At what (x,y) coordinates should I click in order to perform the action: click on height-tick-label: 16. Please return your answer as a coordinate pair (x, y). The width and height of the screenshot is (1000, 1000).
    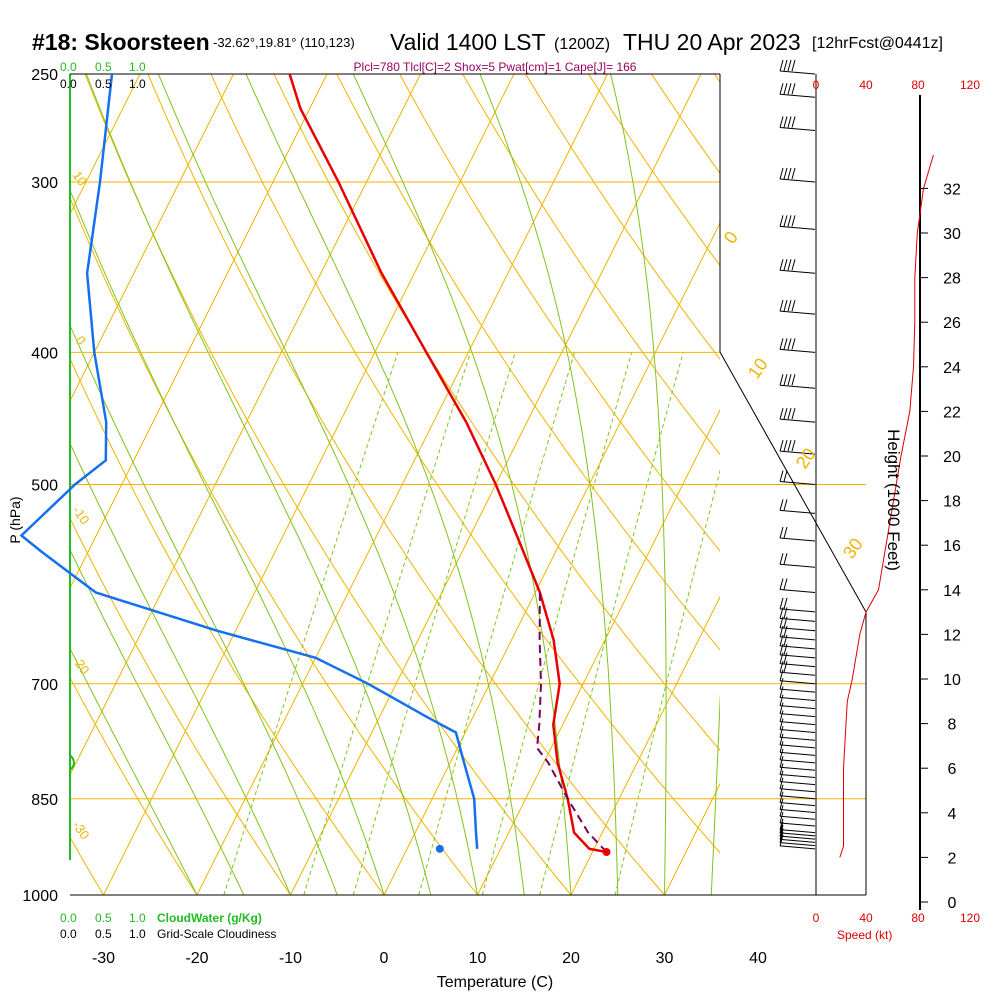
    Looking at the image, I should click on (952, 546).